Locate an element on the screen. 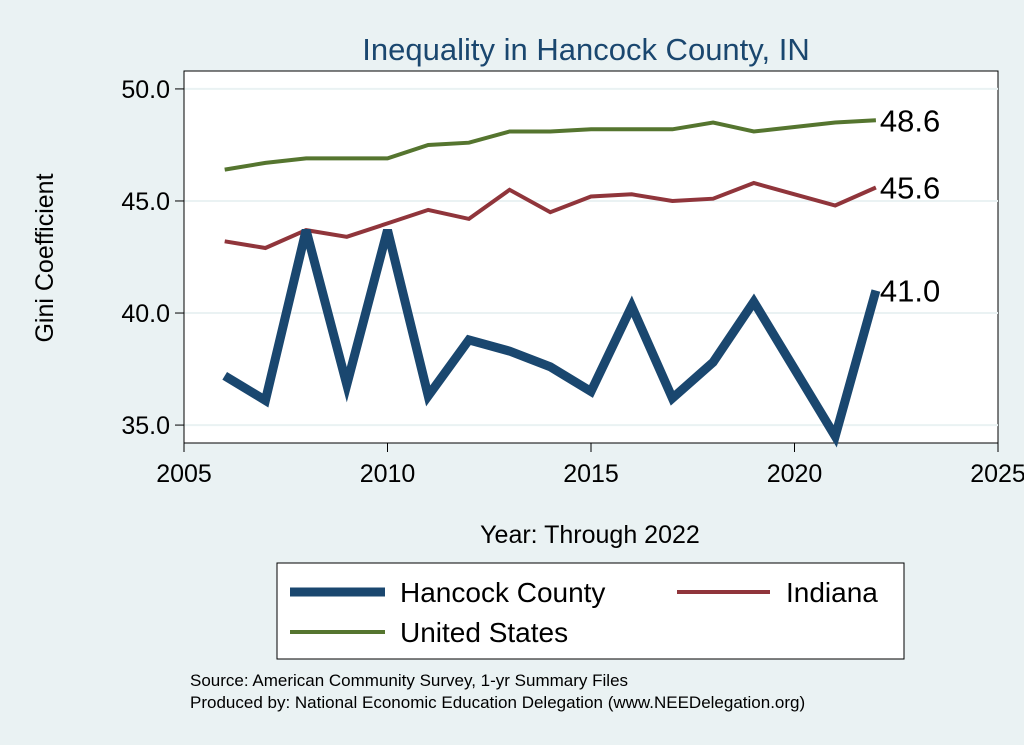  x-tick-label: 2005 is located at coordinates (184, 474).